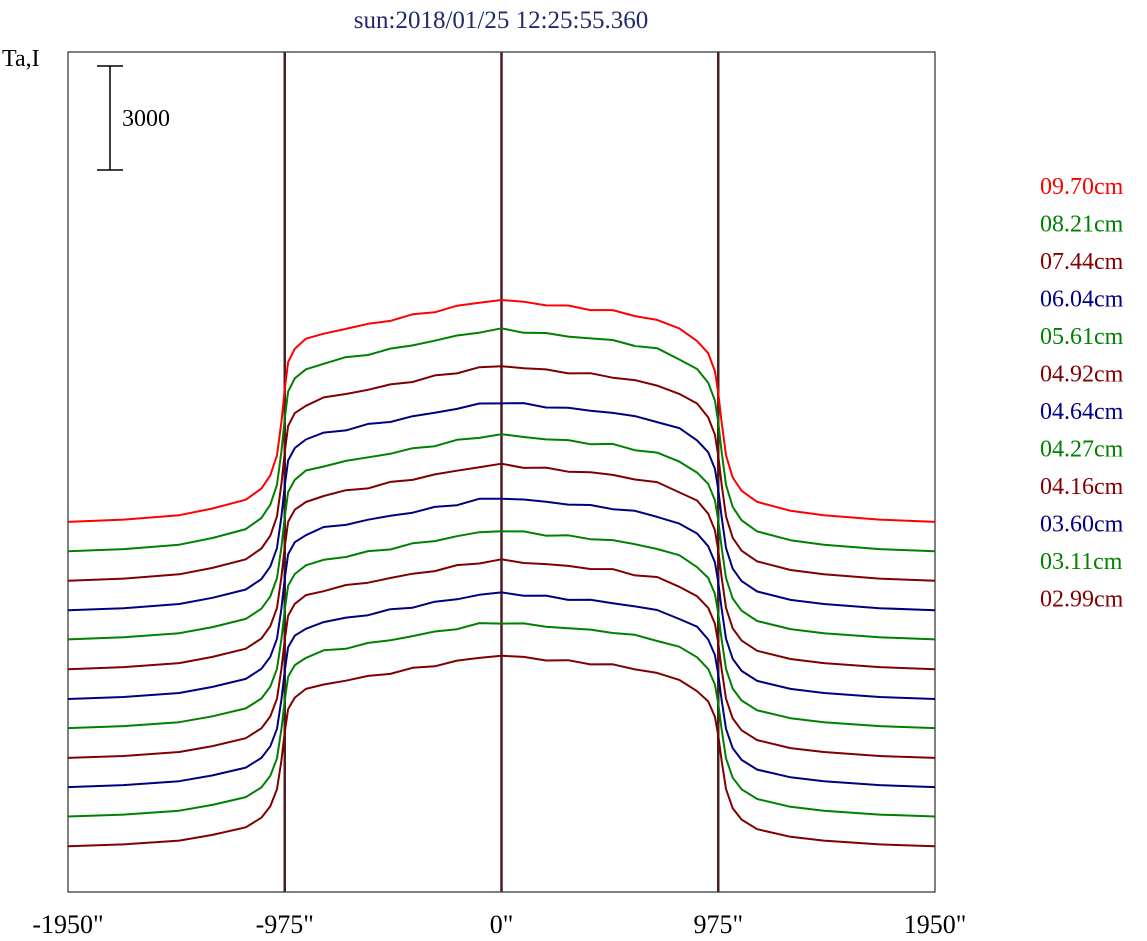 The image size is (1147, 941). I want to click on legend-entry: 08.21cm, so click(1082, 225).